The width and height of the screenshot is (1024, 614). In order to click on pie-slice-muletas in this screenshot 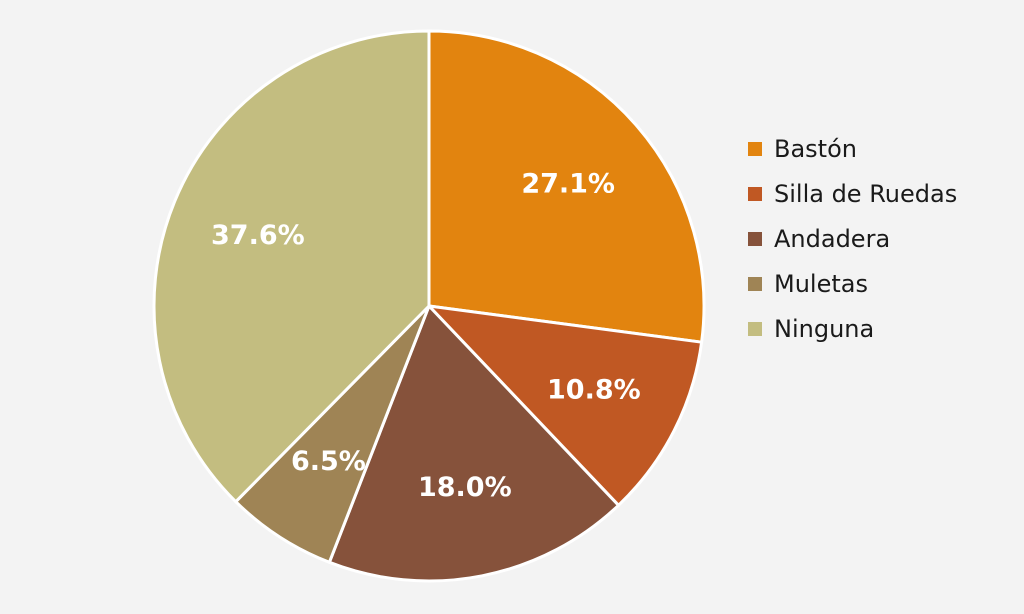, I will do `click(332, 434)`.